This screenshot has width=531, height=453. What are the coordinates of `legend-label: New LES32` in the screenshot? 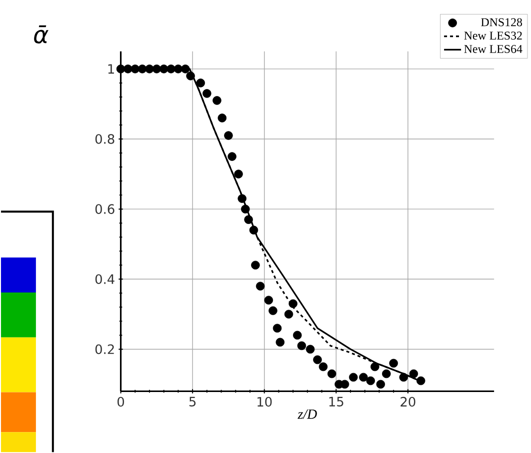 It's located at (493, 36).